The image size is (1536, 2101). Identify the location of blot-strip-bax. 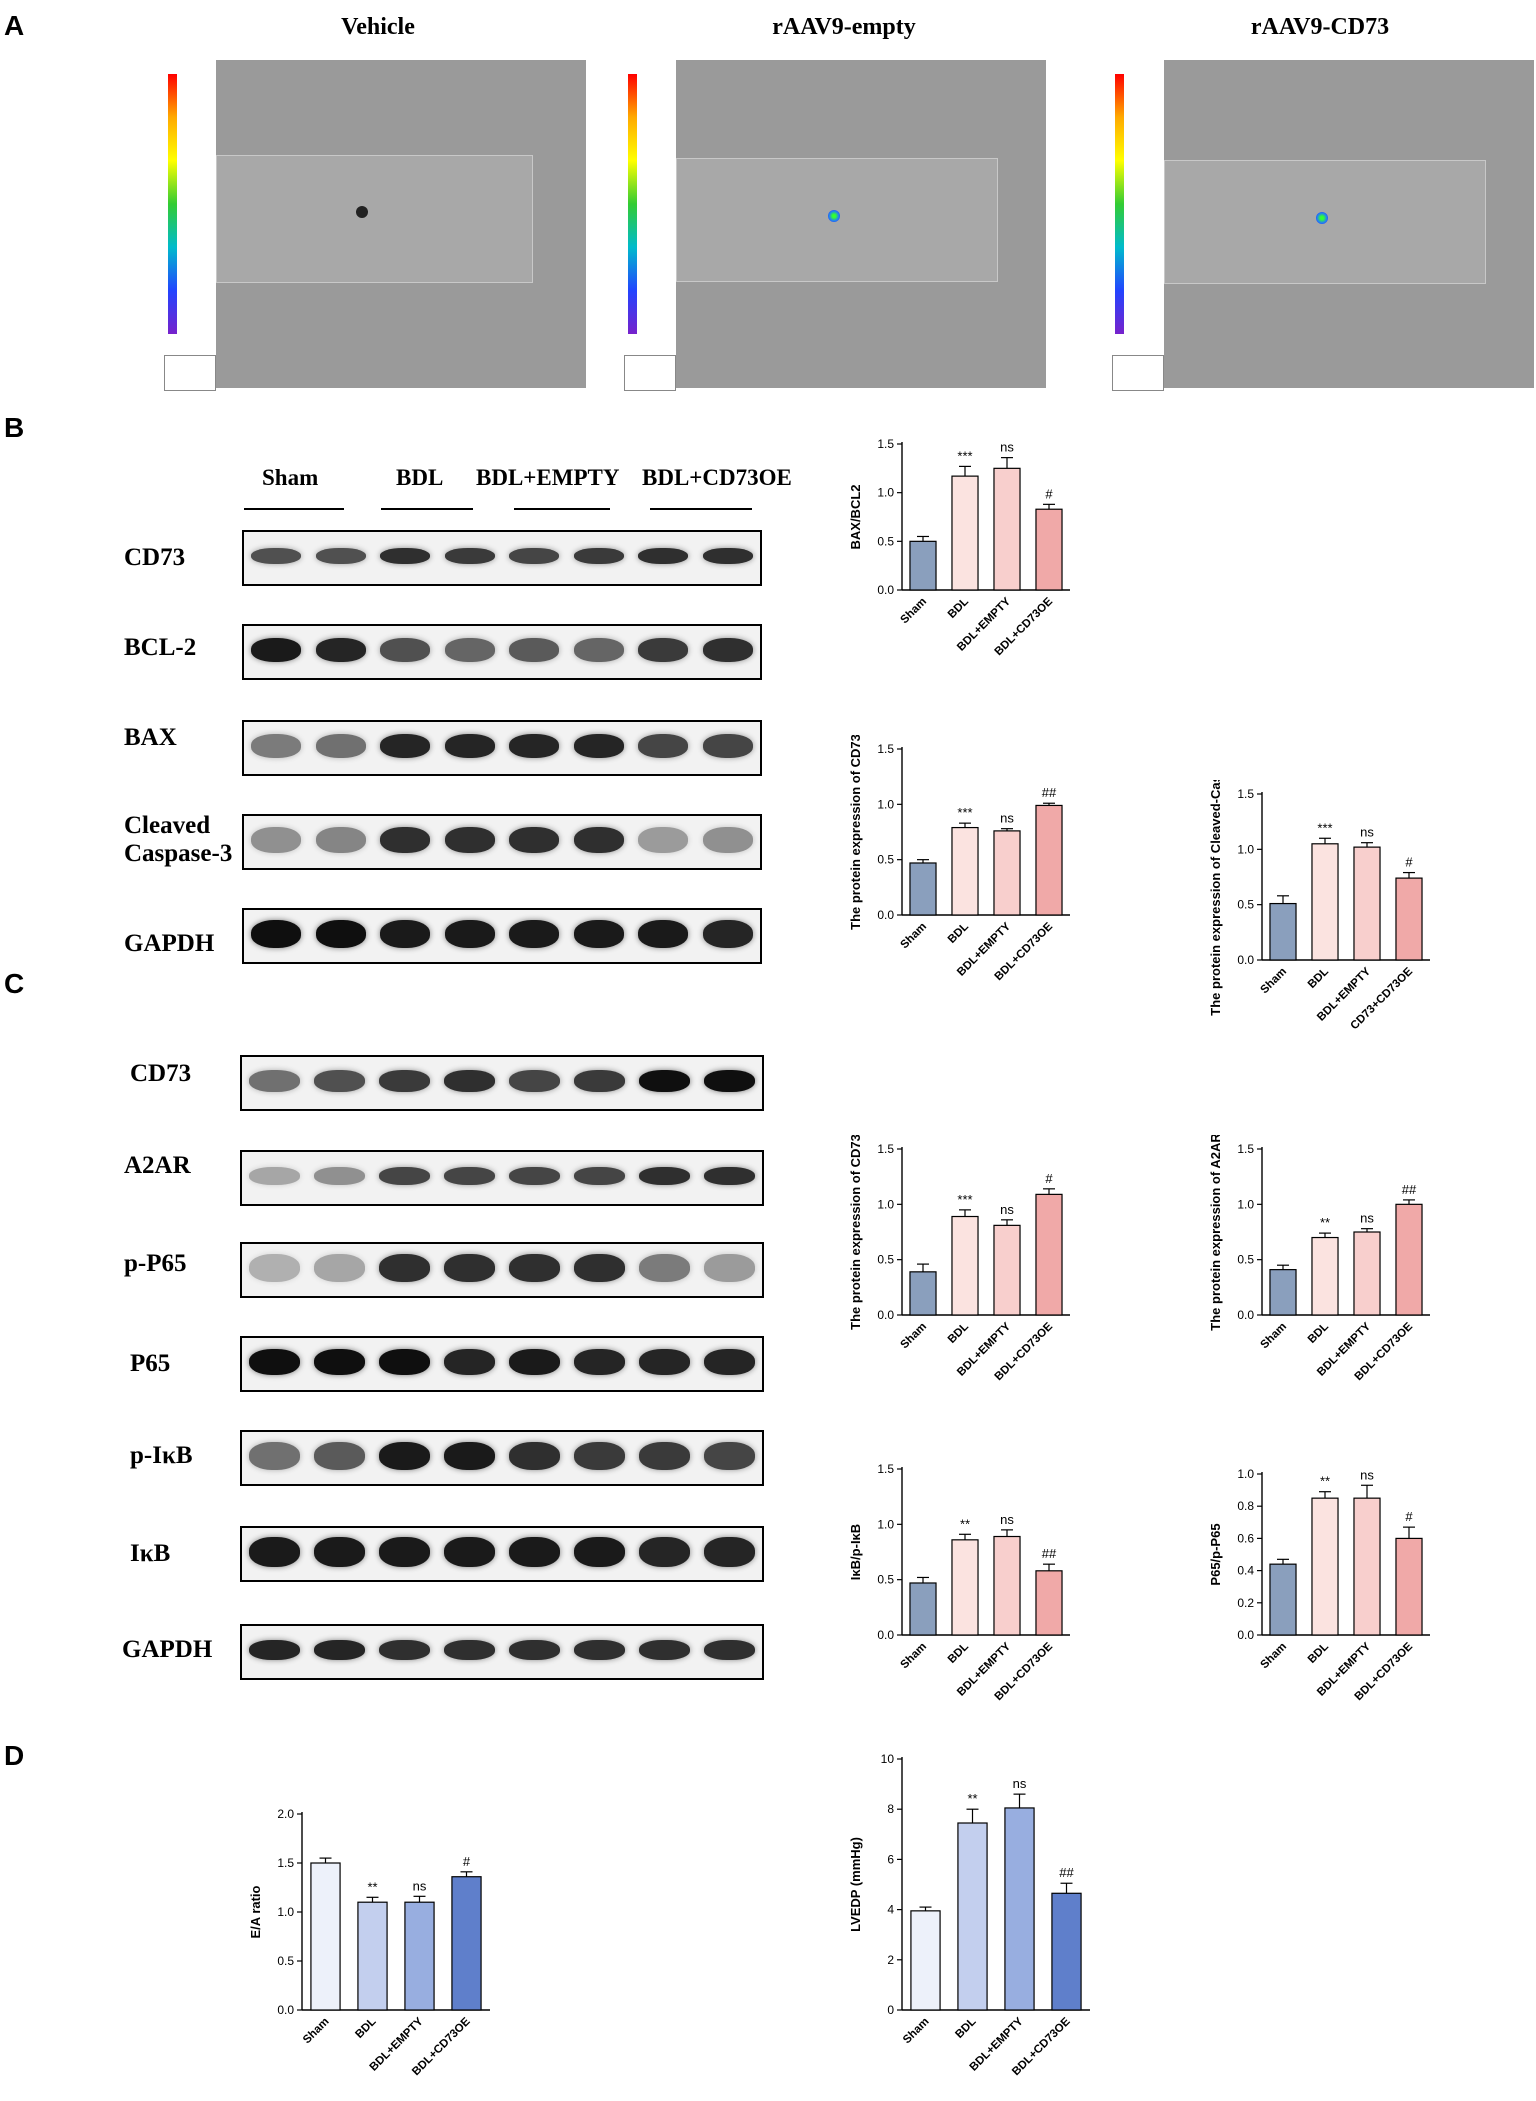
(502, 748).